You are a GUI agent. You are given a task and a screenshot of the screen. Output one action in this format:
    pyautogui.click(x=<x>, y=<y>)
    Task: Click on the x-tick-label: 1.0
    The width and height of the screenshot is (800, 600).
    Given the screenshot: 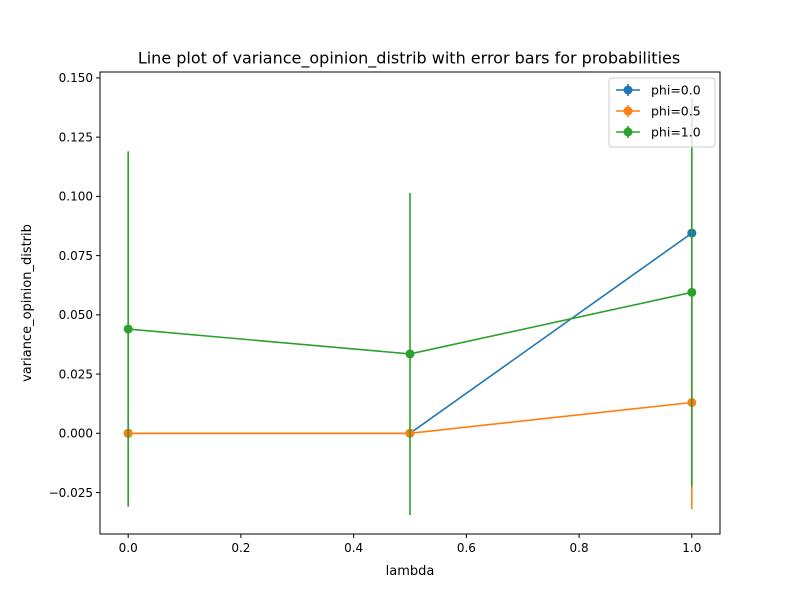 What is the action you would take?
    pyautogui.click(x=691, y=548)
    